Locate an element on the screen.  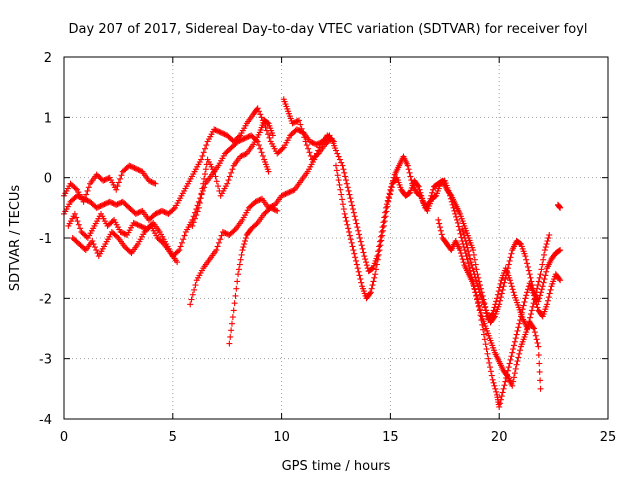
x-tick-label: 20 is located at coordinates (499, 437).